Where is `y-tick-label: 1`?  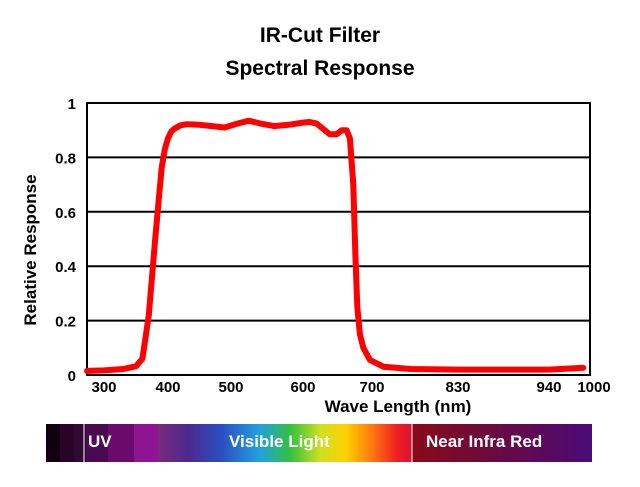
y-tick-label: 1 is located at coordinates (72, 104).